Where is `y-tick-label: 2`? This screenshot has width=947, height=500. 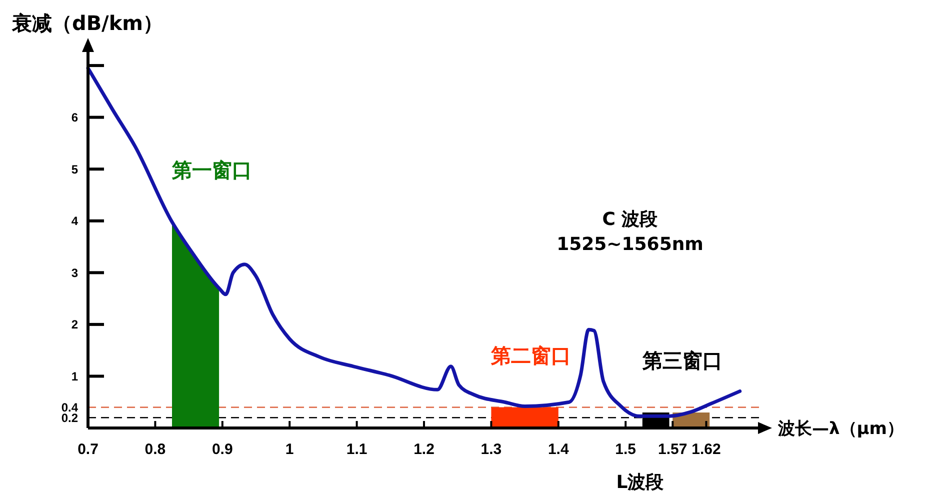 y-tick-label: 2 is located at coordinates (74, 325).